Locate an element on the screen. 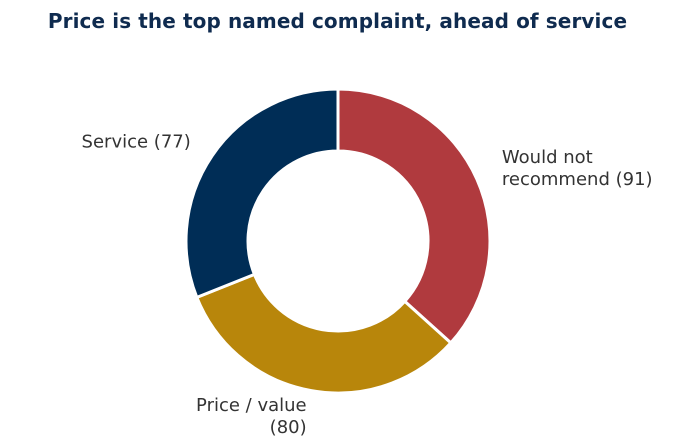 Image resolution: width=675 pixels, height=446 pixels. slice-price-value is located at coordinates (324, 333).